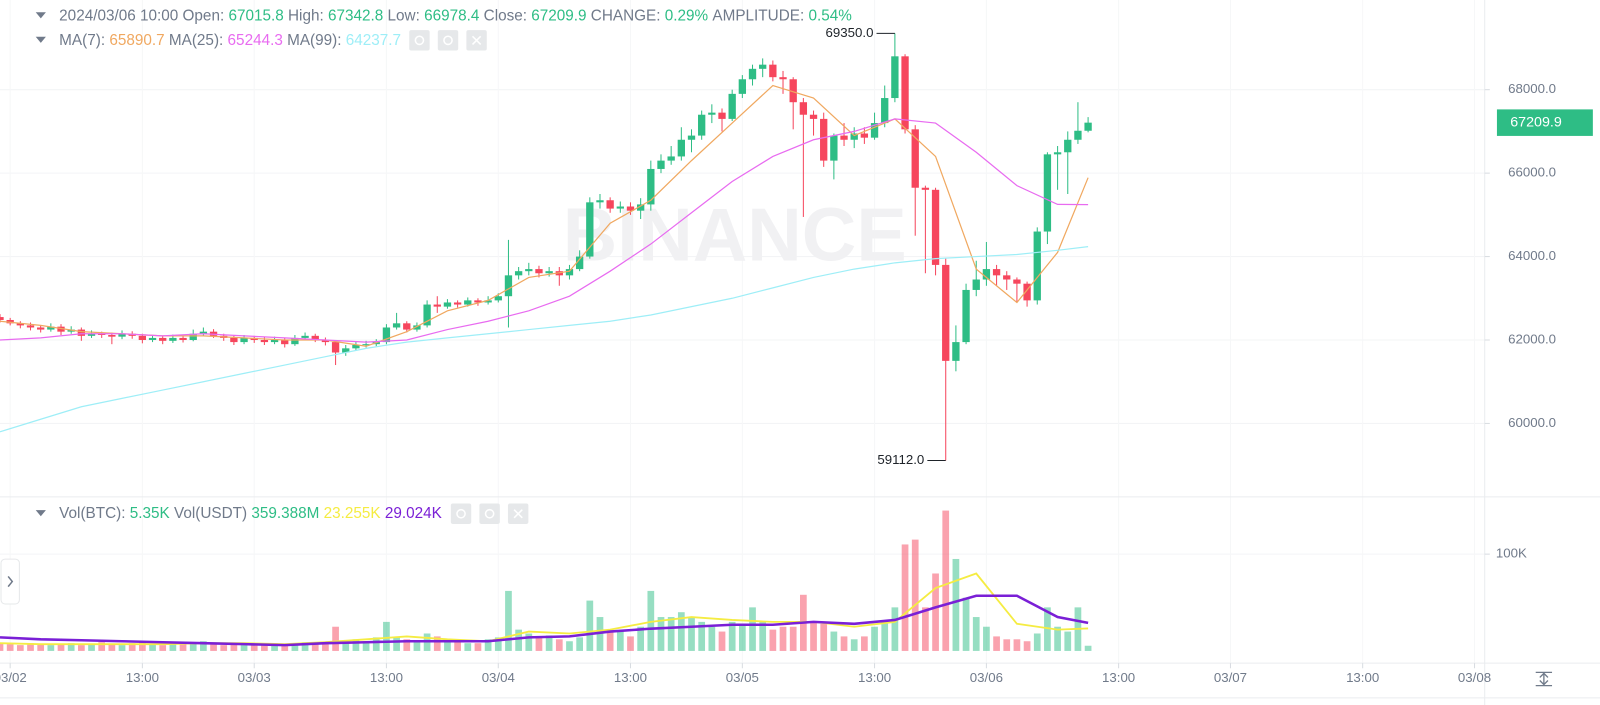 Image resolution: width=1600 pixels, height=705 pixels. What do you see at coordinates (735, 235) in the screenshot?
I see `watermark: BINANCE` at bounding box center [735, 235].